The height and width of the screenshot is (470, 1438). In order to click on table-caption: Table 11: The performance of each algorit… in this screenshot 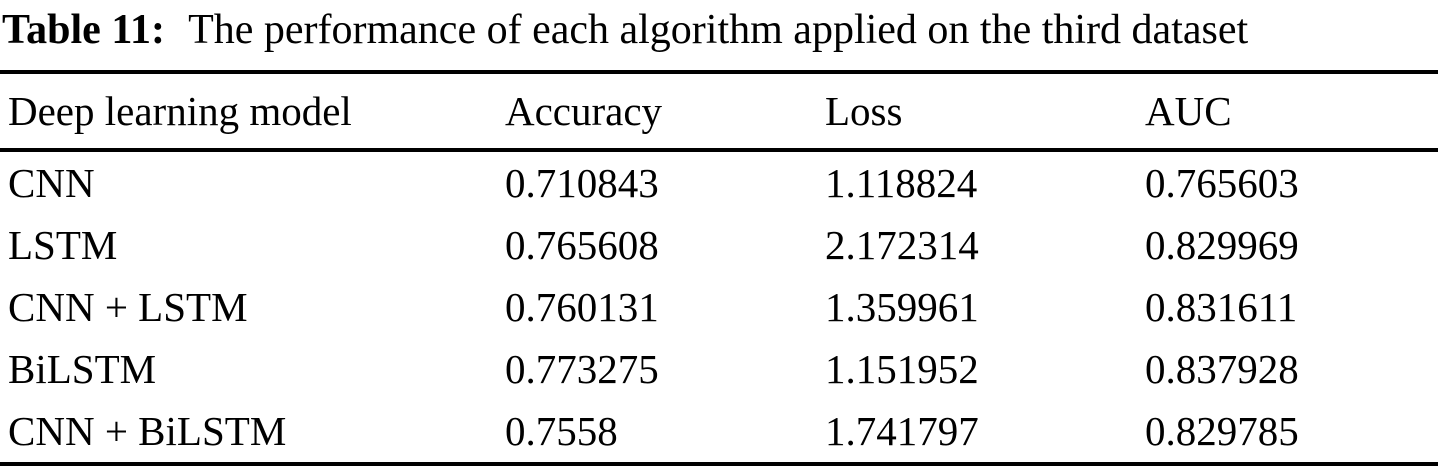, I will do `click(719, 28)`.